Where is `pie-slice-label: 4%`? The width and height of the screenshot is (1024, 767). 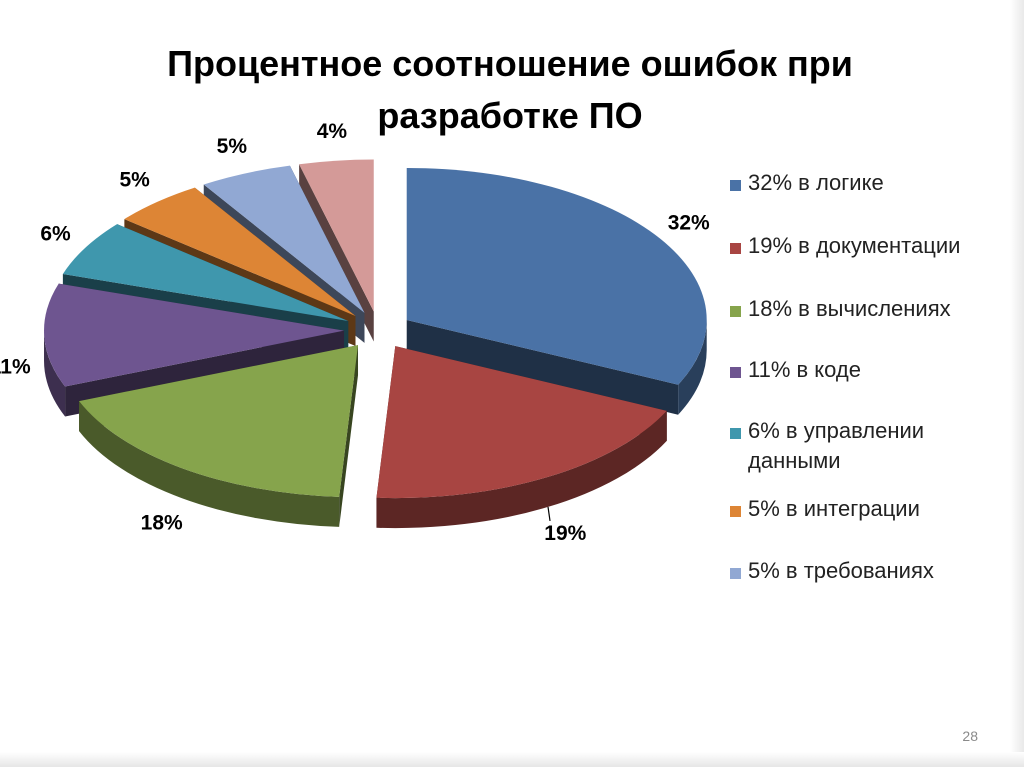
pie-slice-label: 4% is located at coordinates (332, 131).